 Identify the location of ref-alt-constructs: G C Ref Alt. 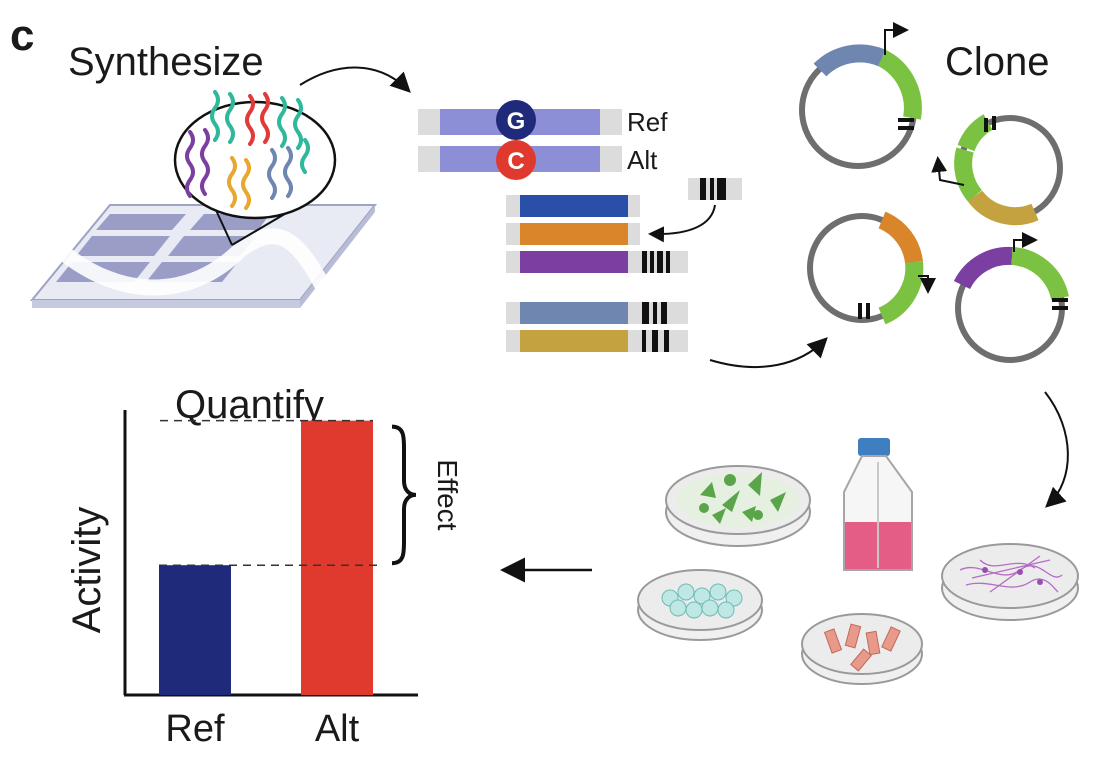
(543, 140).